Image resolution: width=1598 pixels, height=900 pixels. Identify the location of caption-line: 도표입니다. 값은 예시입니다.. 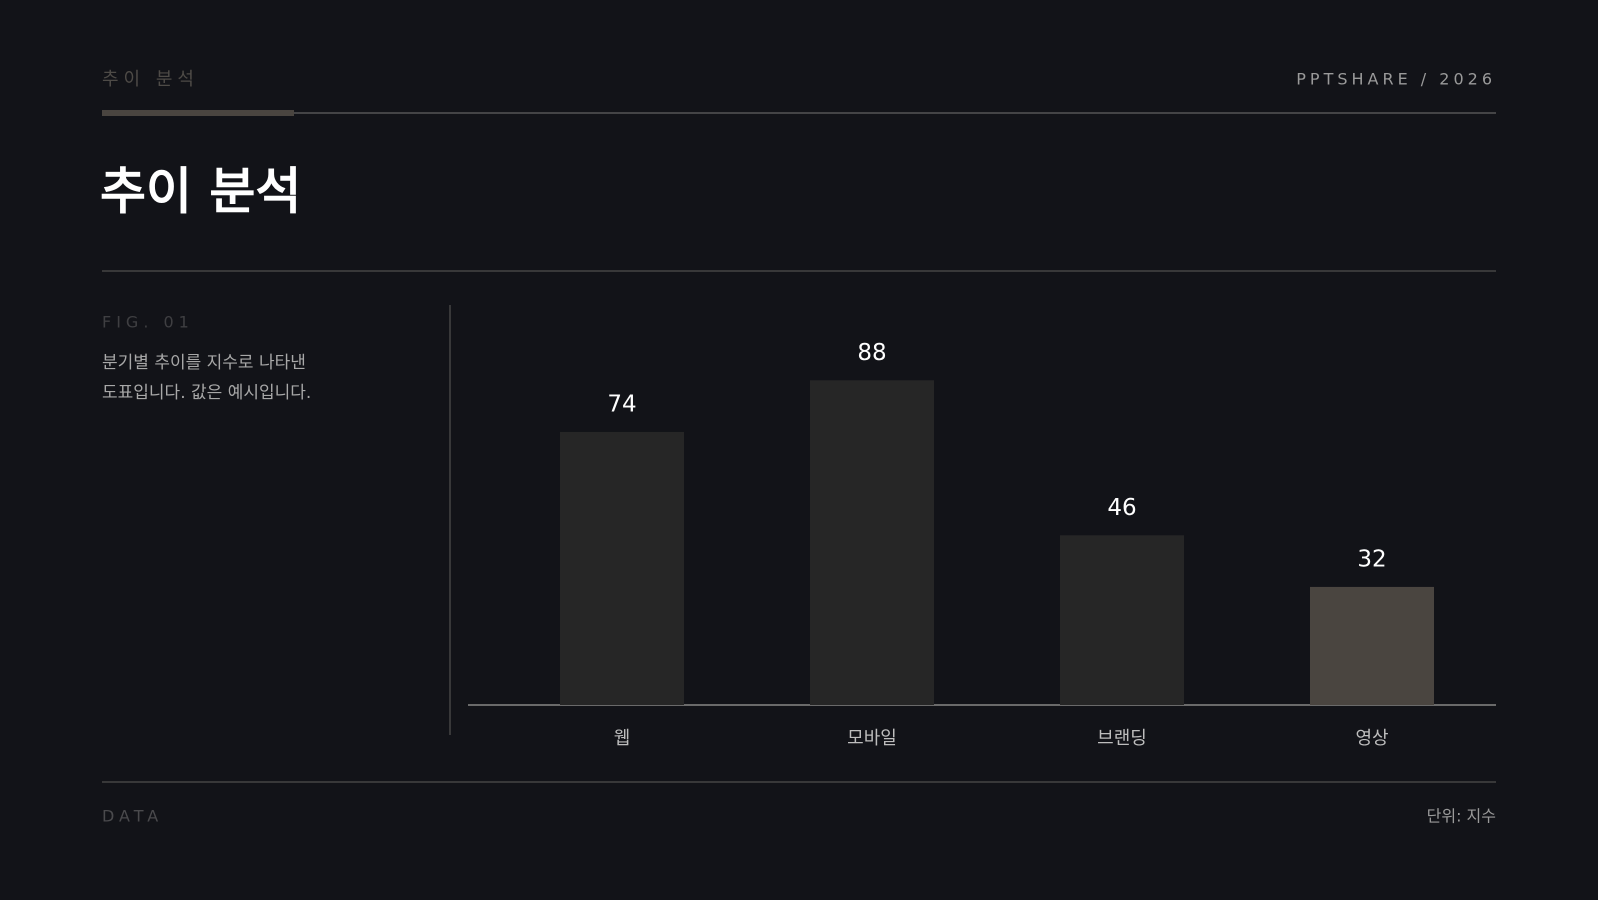
(206, 393).